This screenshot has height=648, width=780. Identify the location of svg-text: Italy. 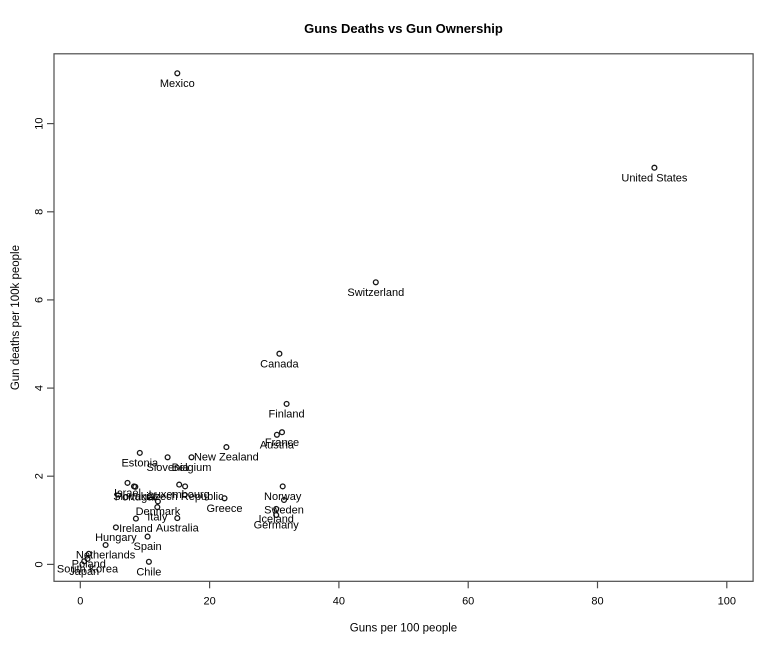
(157, 518).